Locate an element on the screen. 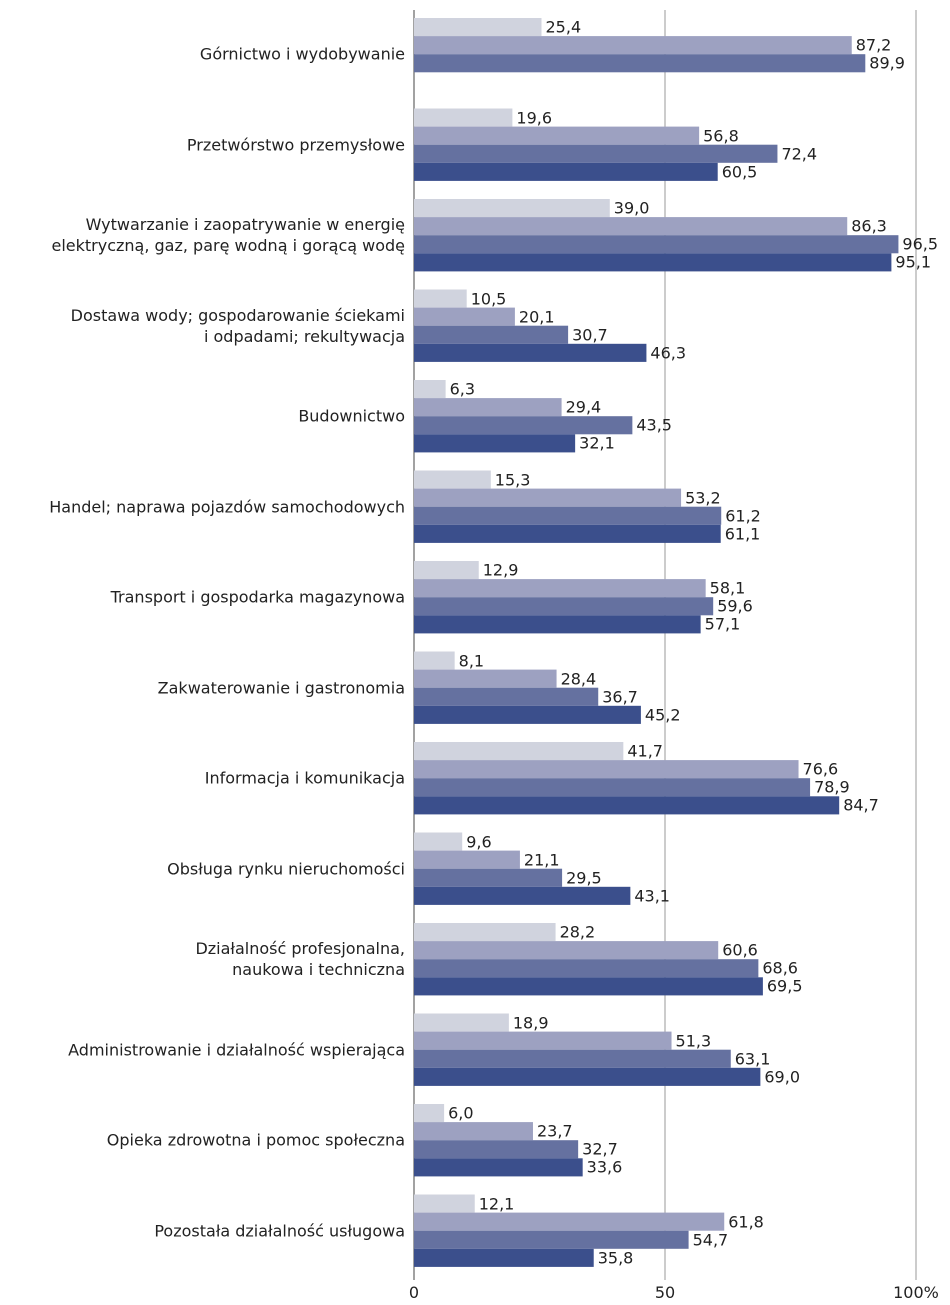 Image resolution: width=950 pixels, height=1305 pixels. value-label: 84,7 is located at coordinates (861, 805).